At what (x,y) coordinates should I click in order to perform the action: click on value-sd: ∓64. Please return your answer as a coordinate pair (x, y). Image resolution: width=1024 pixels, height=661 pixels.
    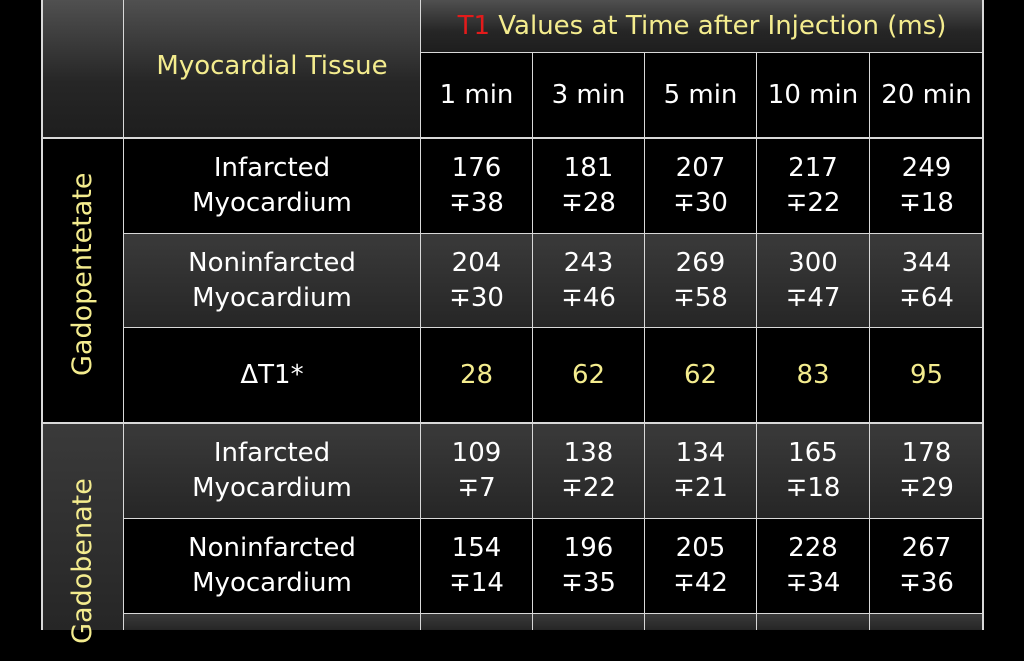
    Looking at the image, I should click on (926, 297).